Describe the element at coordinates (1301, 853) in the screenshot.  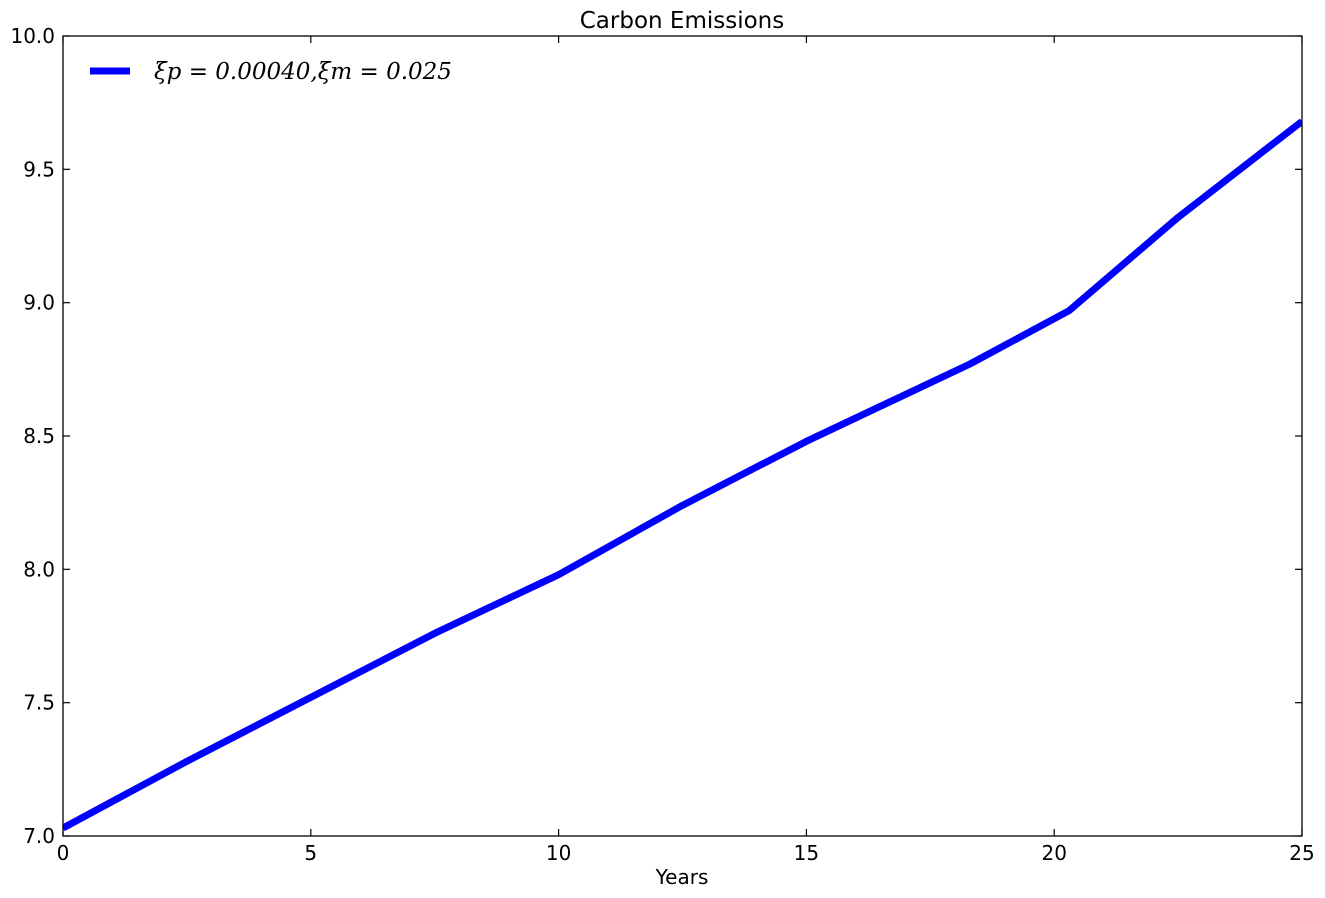
I see `x-tick-label: 25` at that location.